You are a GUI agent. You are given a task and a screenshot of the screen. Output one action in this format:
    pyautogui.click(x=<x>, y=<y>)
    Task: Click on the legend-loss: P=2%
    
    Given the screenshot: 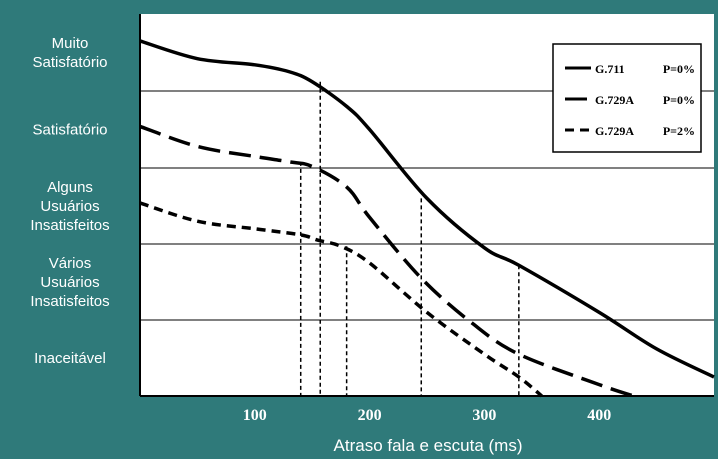 What is the action you would take?
    pyautogui.click(x=679, y=131)
    